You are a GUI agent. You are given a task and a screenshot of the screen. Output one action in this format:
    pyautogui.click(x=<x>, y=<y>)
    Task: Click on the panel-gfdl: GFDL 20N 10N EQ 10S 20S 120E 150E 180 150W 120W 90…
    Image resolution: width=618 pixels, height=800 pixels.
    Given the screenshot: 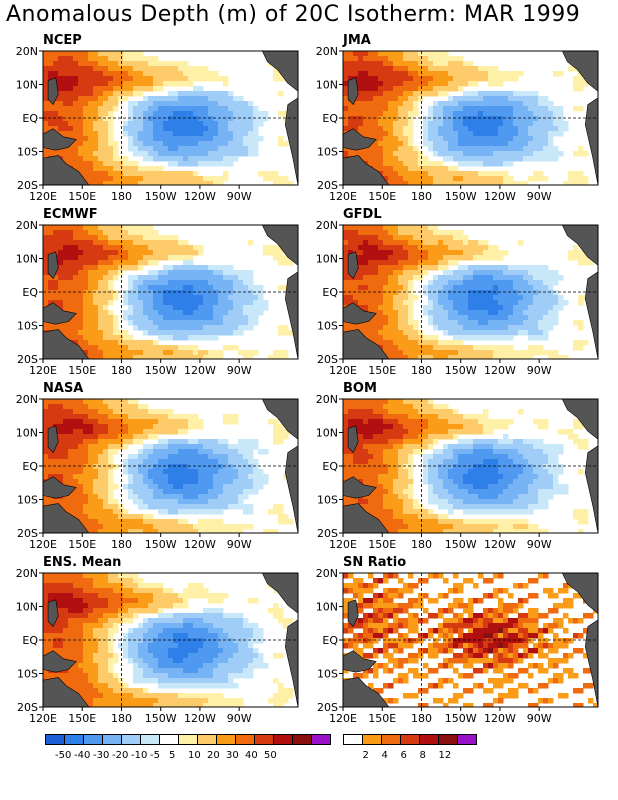 What is the action you would take?
    pyautogui.click(x=450, y=295)
    